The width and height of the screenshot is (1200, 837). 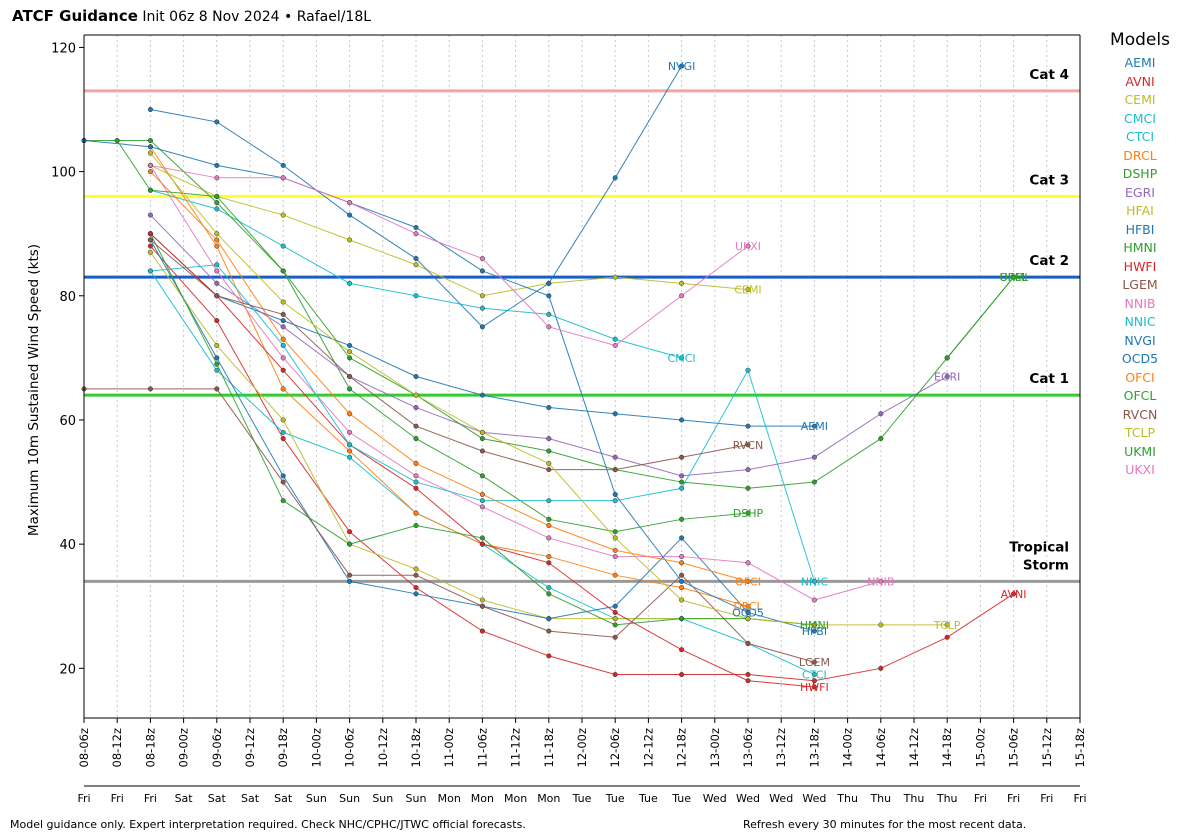 I want to click on data-point-ukmi, so click(x=1014, y=277).